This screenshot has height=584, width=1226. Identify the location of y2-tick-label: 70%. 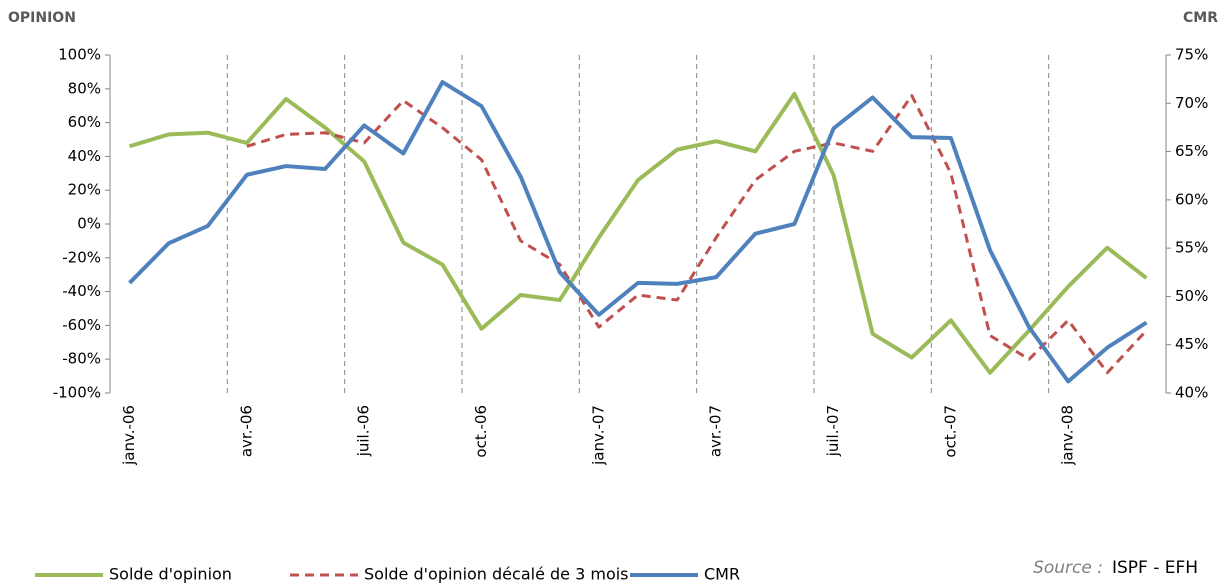
(1191, 103).